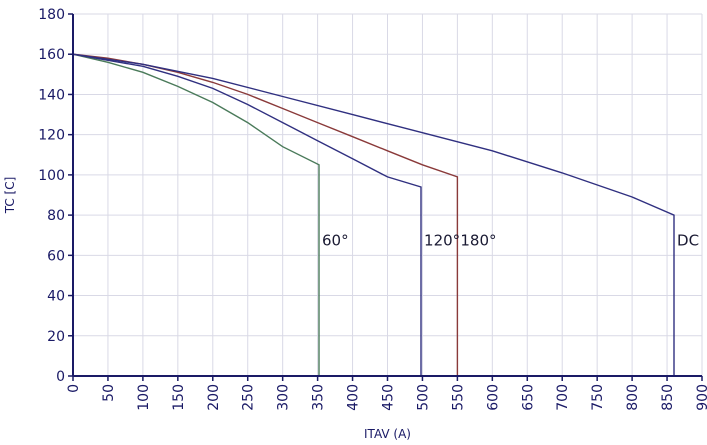 The width and height of the screenshot is (707, 445). Describe the element at coordinates (387, 434) in the screenshot. I see `x-axis-title: ITAV (A)` at that location.